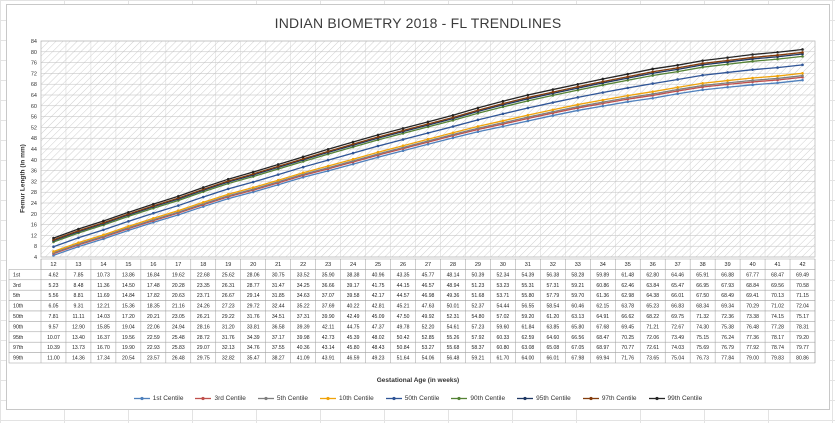  What do you see at coordinates (18, 338) in the screenshot?
I see `table-row-label: 95th` at bounding box center [18, 338].